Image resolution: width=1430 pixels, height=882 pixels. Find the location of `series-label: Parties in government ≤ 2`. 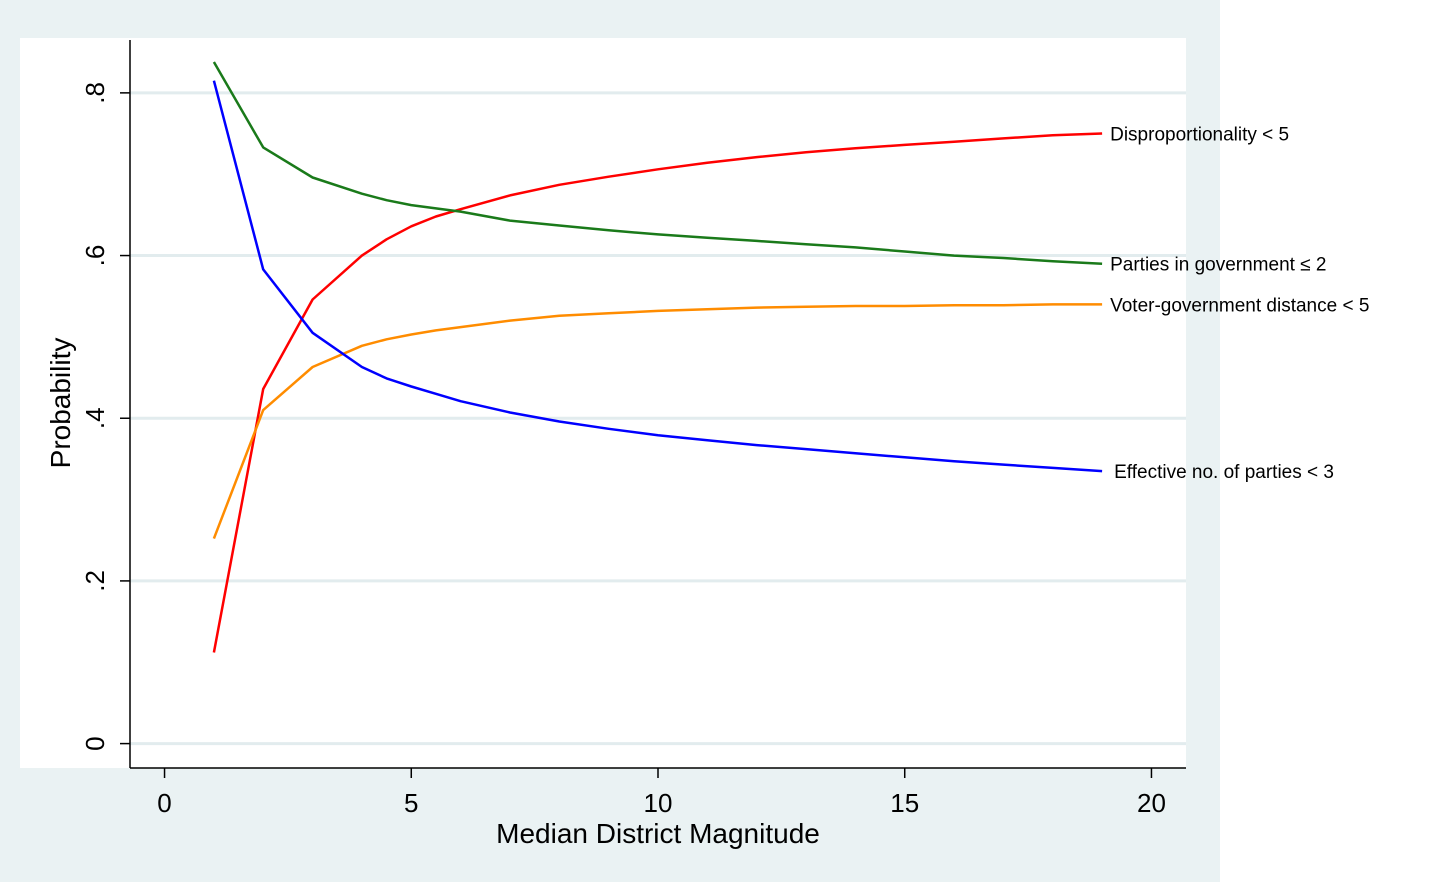

series-label: Parties in government ≤ 2 is located at coordinates (1218, 265).